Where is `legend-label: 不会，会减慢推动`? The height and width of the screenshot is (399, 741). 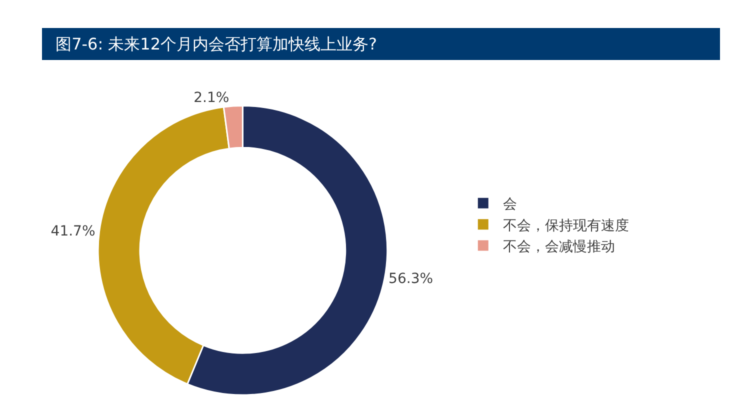 legend-label: 不会，会减慢推动 is located at coordinates (559, 246).